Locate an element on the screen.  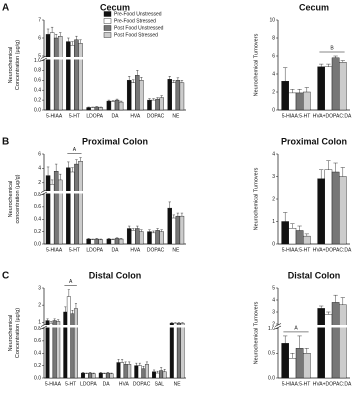
x-tick-label: HVA+DOPAC:DA is located at coordinates (332, 116).